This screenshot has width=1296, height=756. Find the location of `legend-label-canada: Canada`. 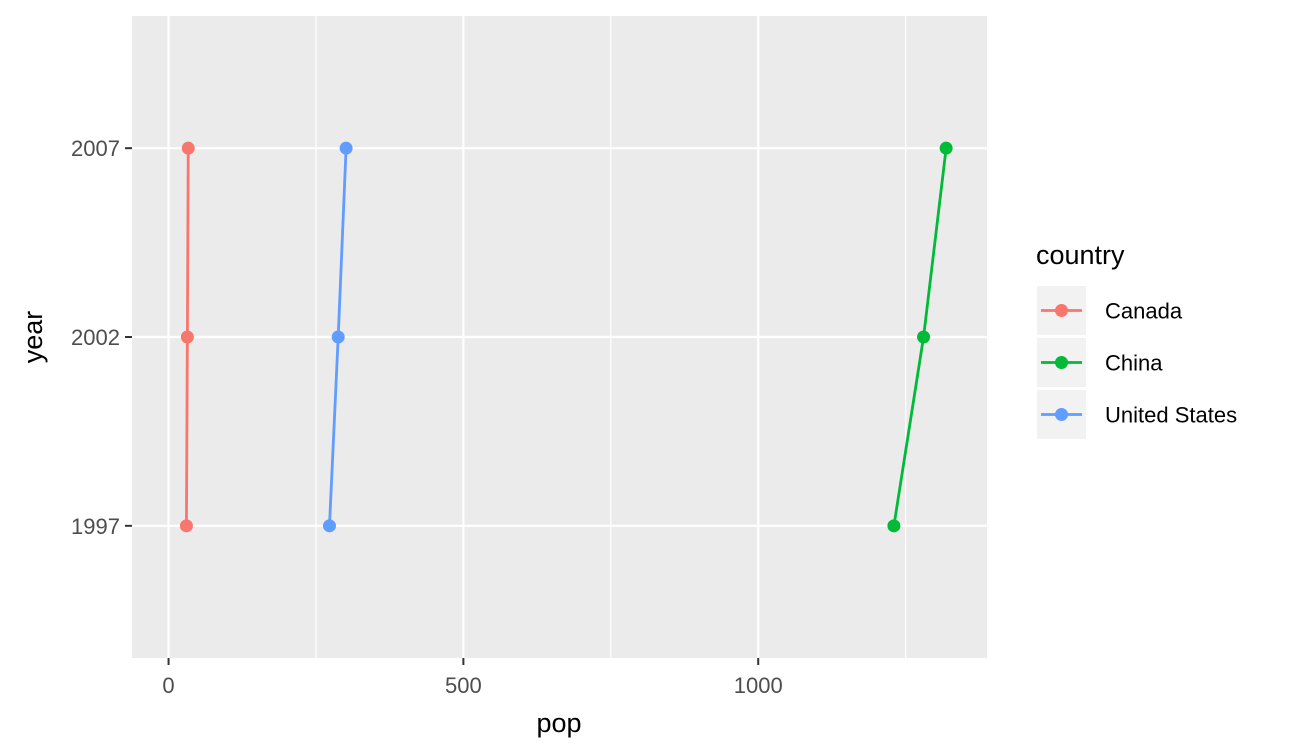

legend-label-canada: Canada is located at coordinates (1144, 311).